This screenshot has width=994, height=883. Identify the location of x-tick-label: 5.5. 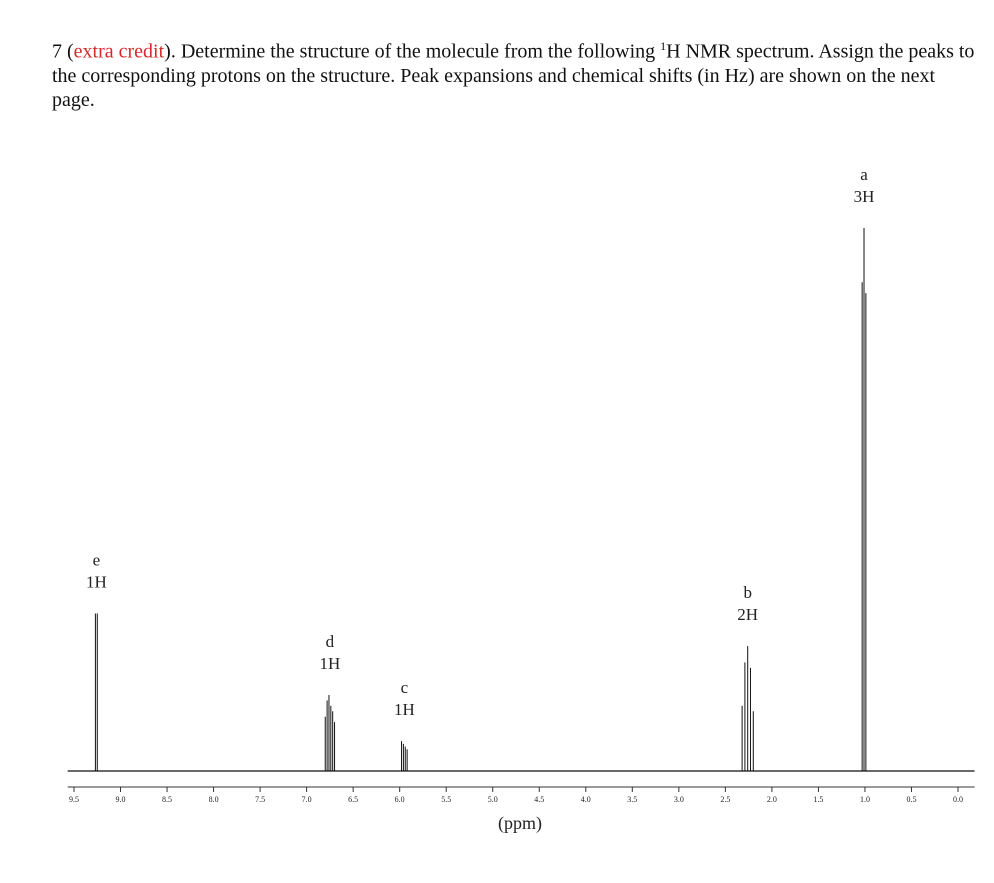
(446, 799).